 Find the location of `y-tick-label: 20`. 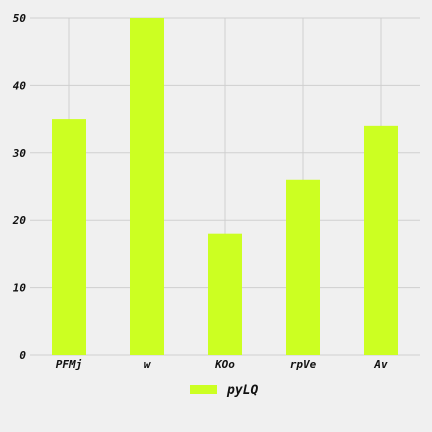

y-tick-label: 20 is located at coordinates (19, 220).